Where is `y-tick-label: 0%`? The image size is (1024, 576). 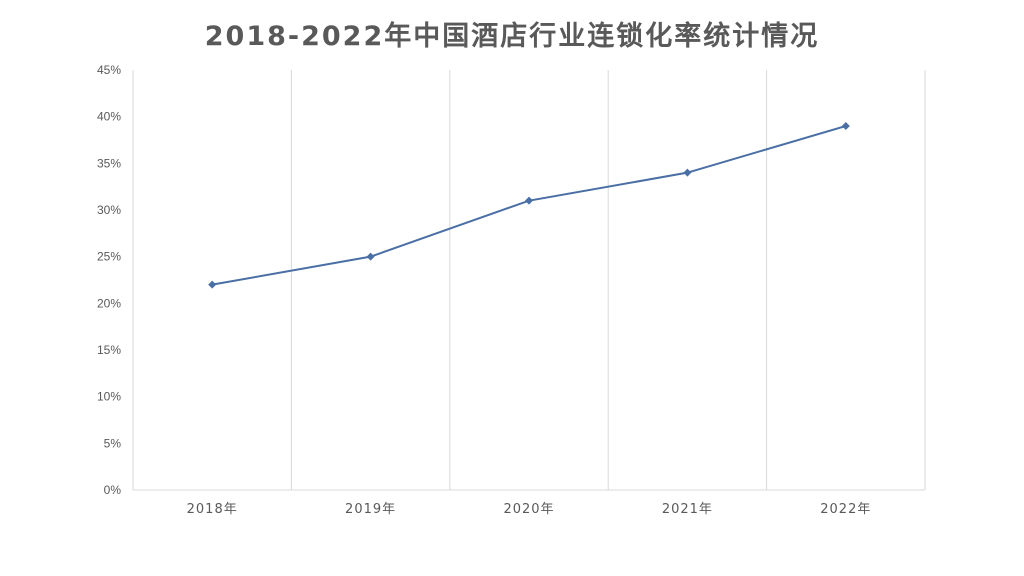 y-tick-label: 0% is located at coordinates (113, 490).